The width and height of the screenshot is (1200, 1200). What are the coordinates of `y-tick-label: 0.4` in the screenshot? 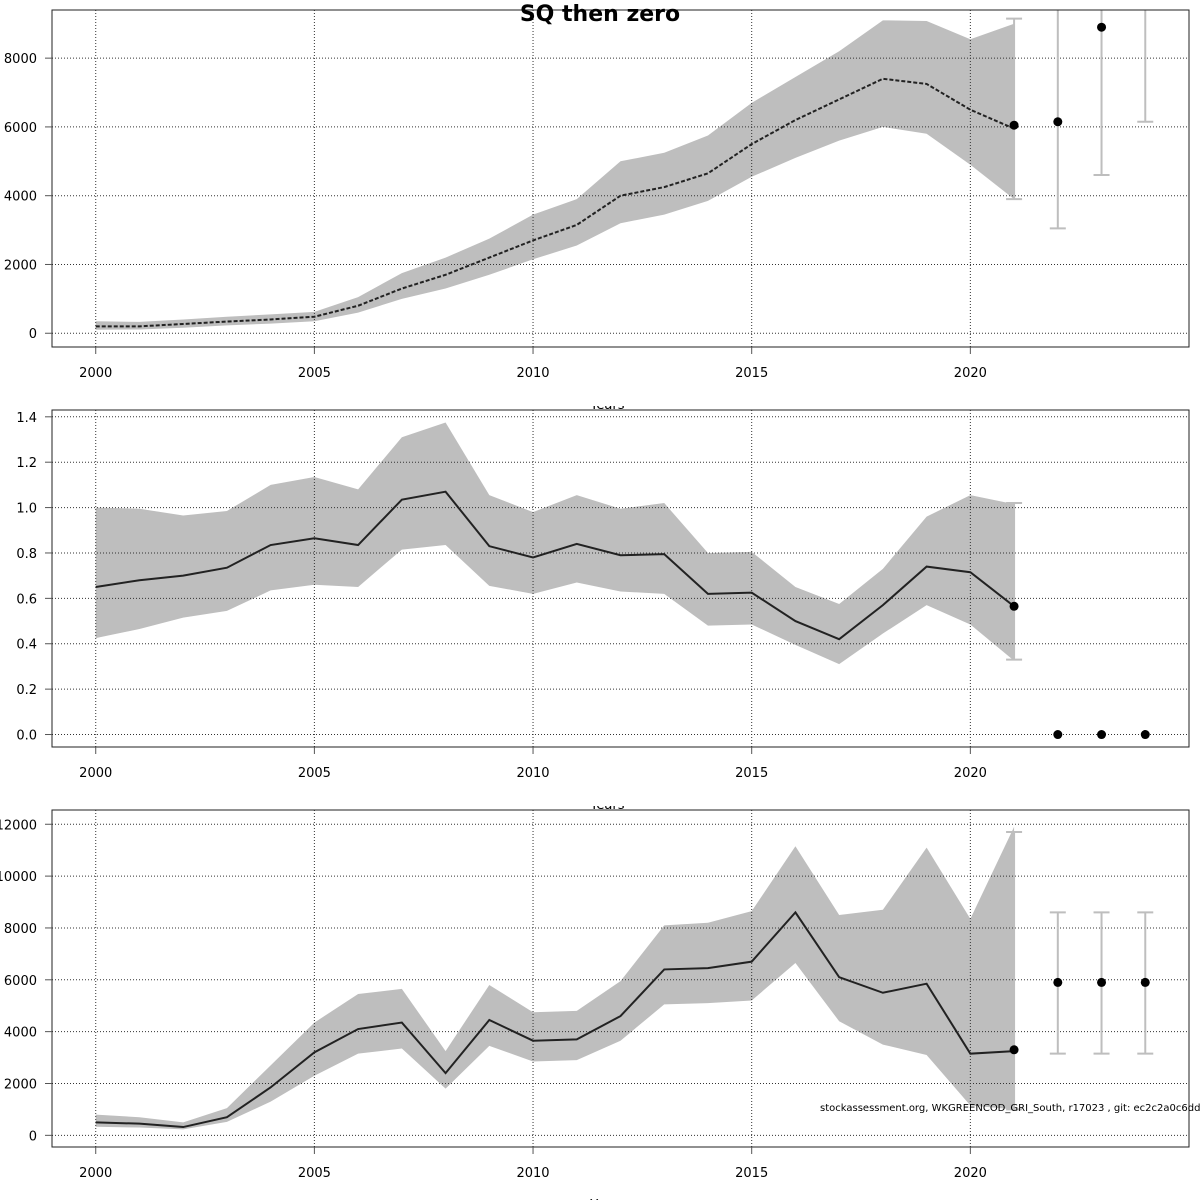 It's located at (26, 645).